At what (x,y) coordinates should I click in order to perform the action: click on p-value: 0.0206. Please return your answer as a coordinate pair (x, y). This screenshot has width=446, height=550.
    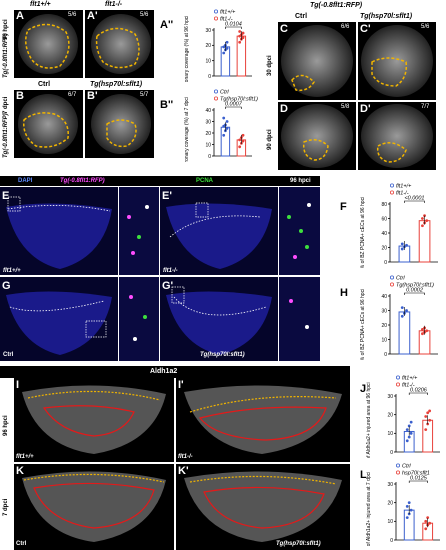
    Looking at the image, I should click on (419, 391).